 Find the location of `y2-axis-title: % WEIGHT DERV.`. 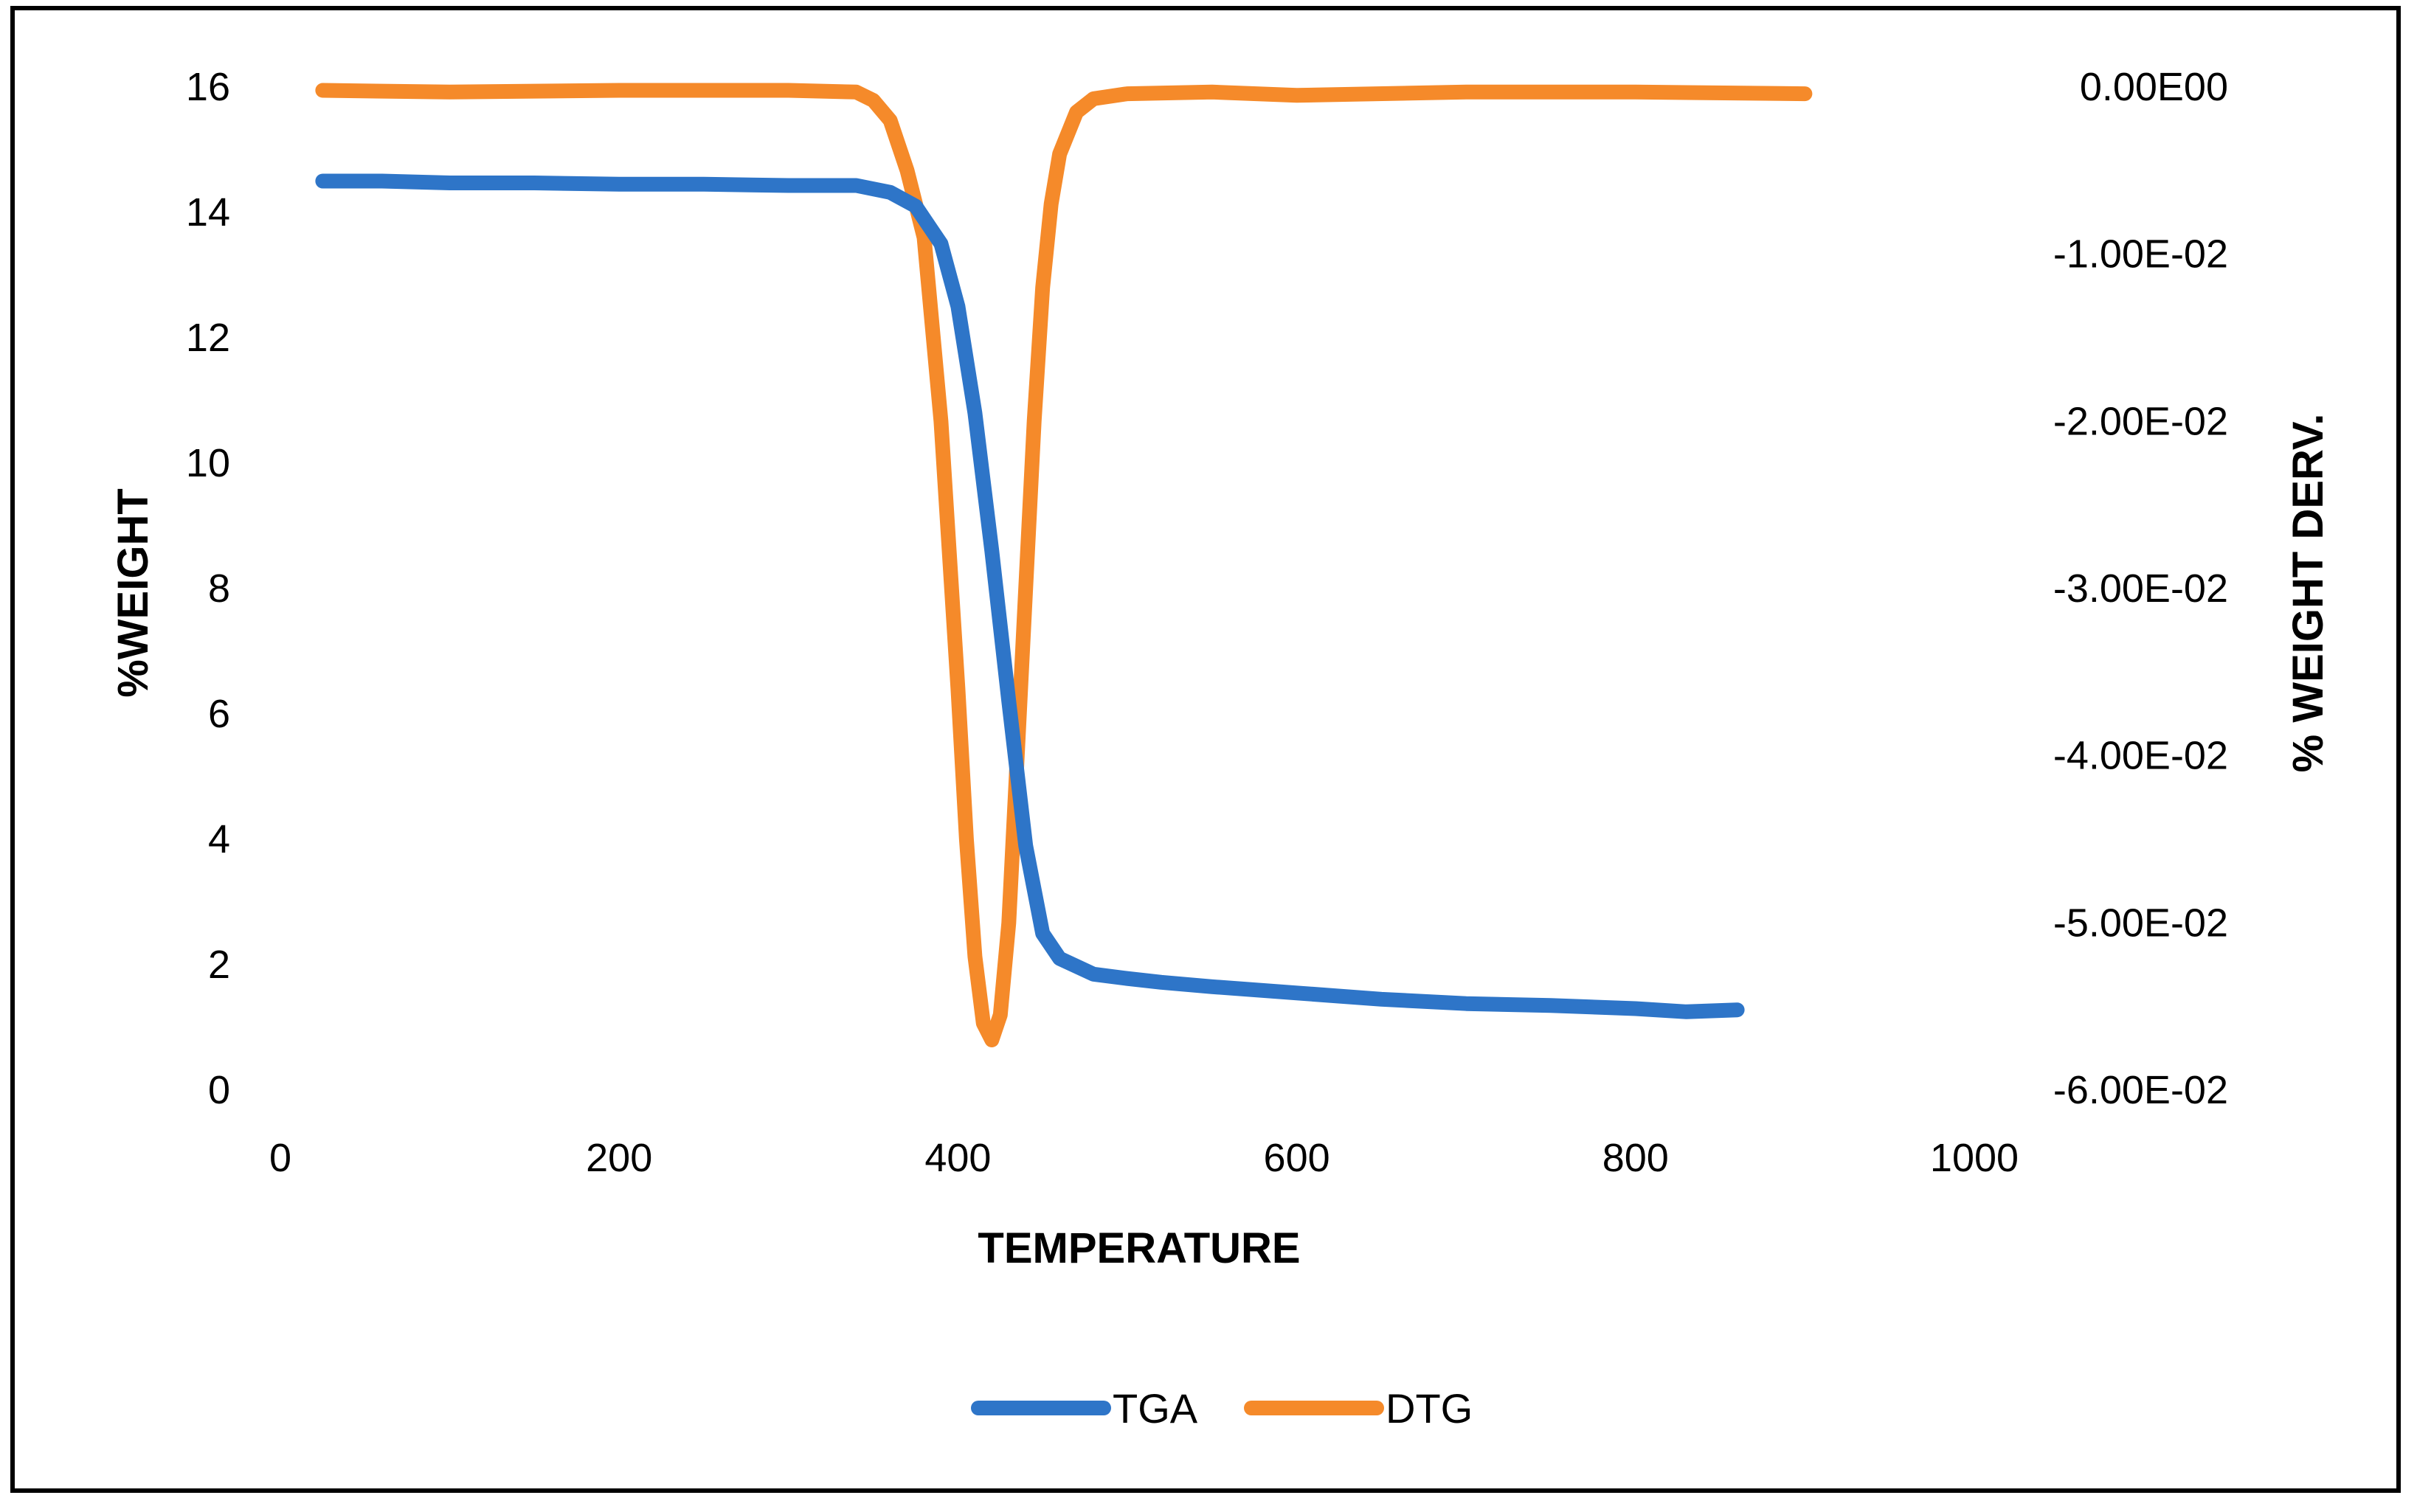

y2-axis-title: % WEIGHT DERV. is located at coordinates (2308, 593).